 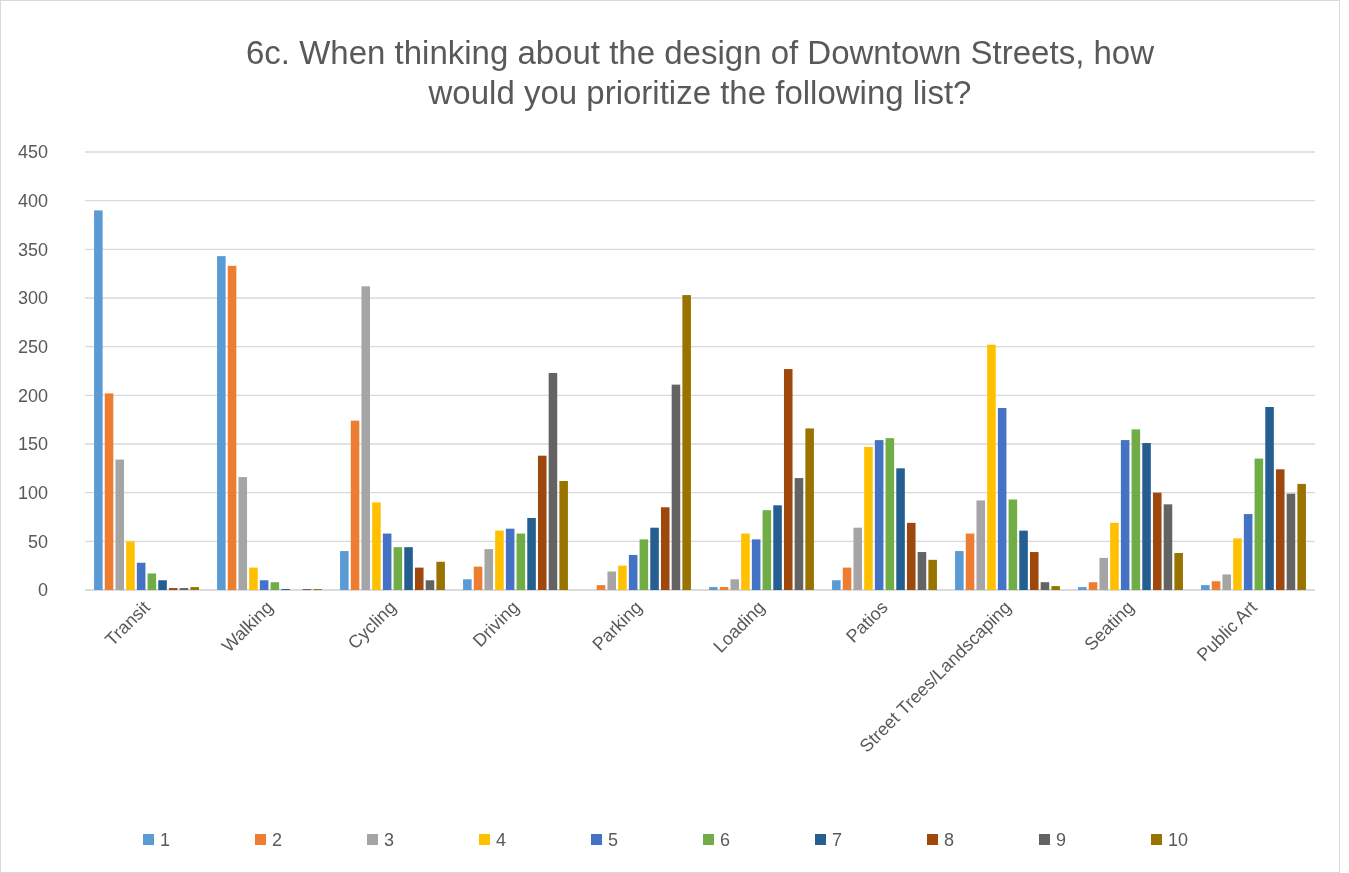 I want to click on y-tick-label: 50, so click(x=37, y=541).